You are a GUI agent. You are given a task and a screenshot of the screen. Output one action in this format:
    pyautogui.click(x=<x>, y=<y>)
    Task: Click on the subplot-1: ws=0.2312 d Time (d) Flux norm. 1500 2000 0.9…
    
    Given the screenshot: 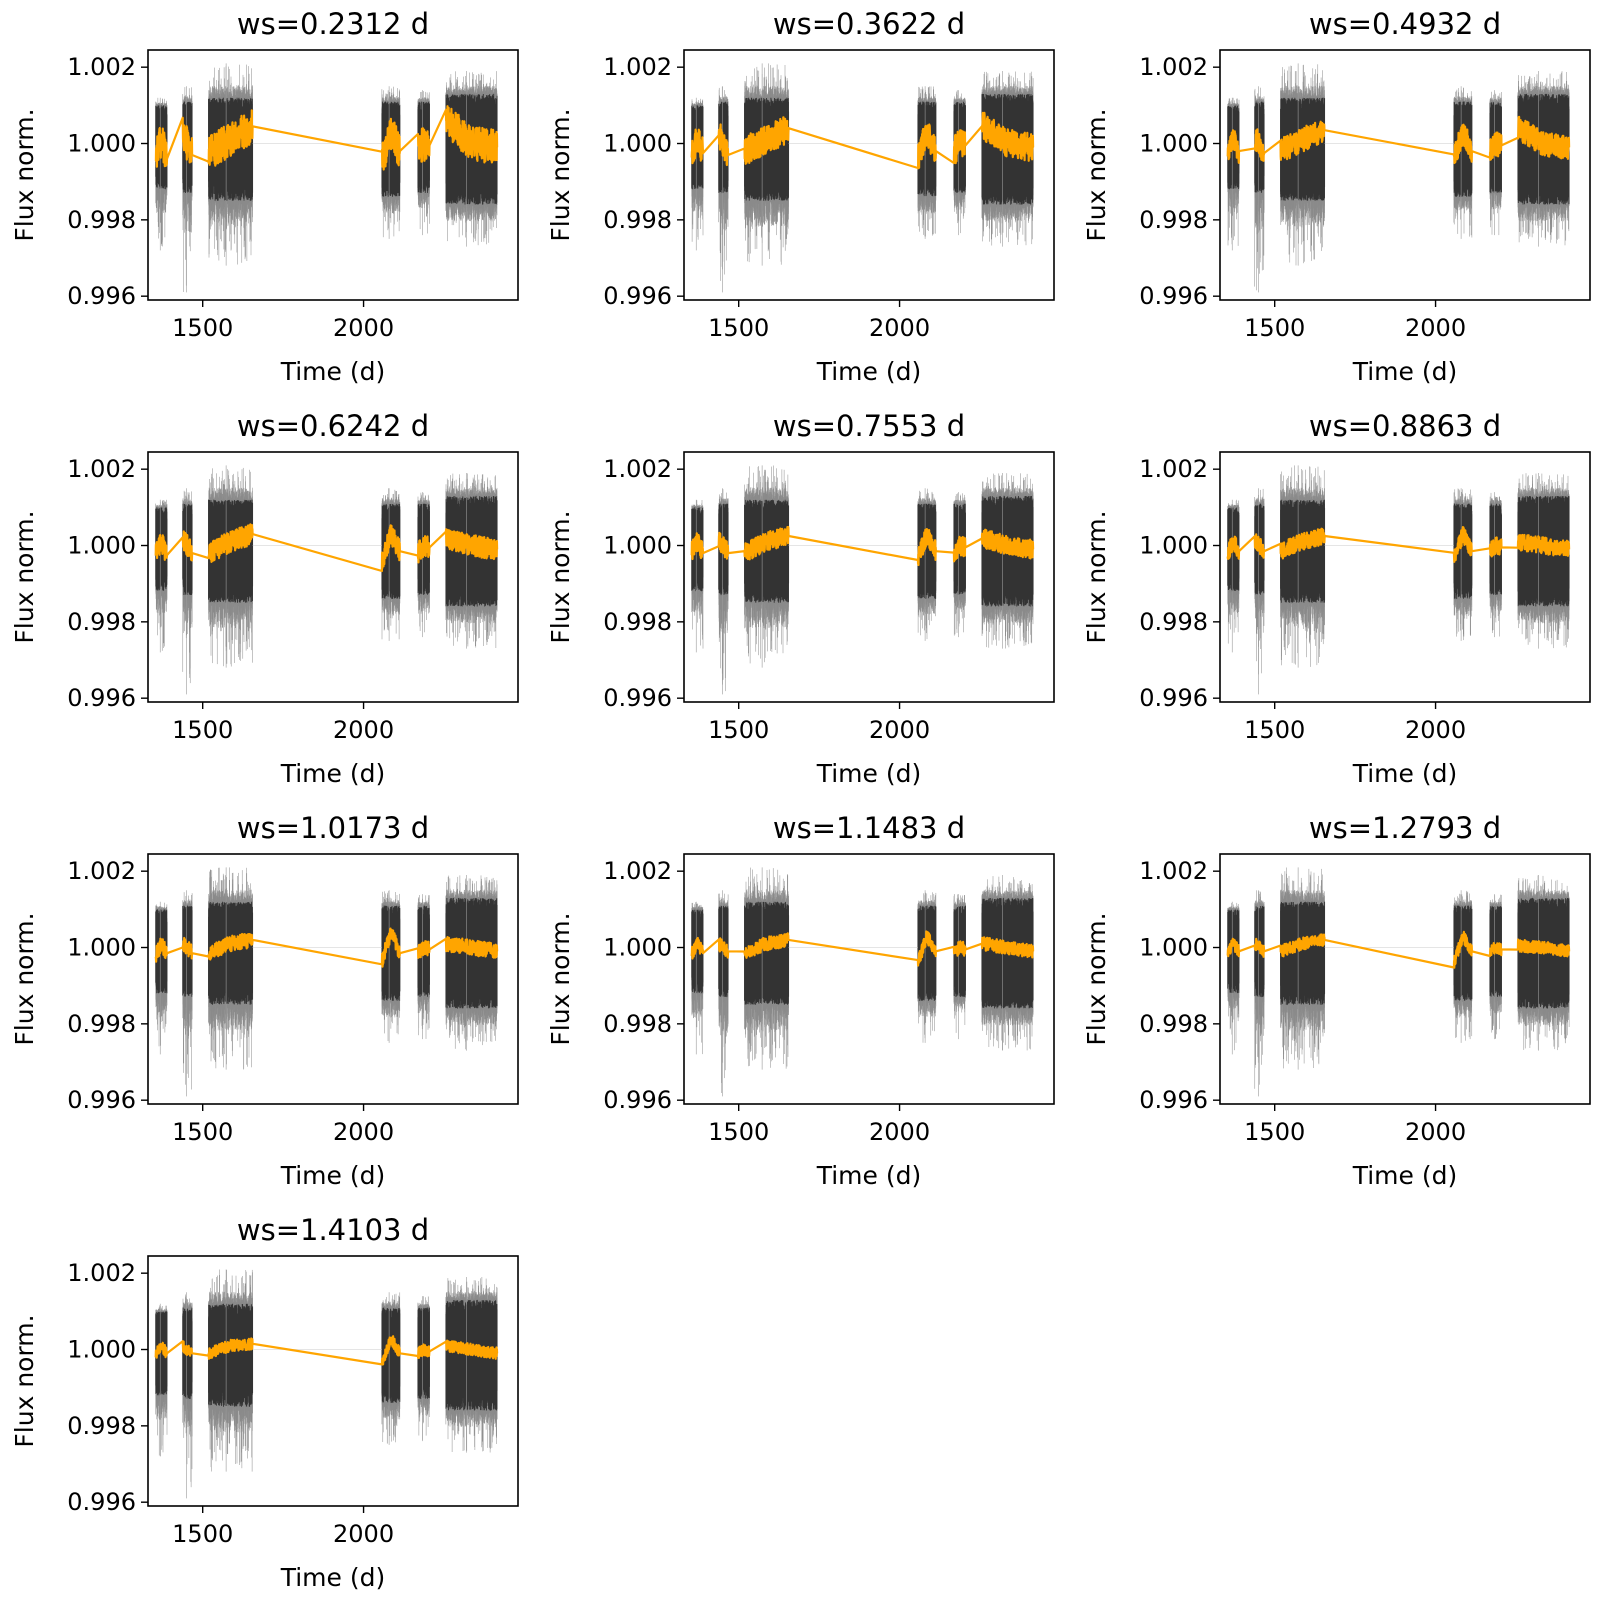 What is the action you would take?
    pyautogui.click(x=264, y=196)
    